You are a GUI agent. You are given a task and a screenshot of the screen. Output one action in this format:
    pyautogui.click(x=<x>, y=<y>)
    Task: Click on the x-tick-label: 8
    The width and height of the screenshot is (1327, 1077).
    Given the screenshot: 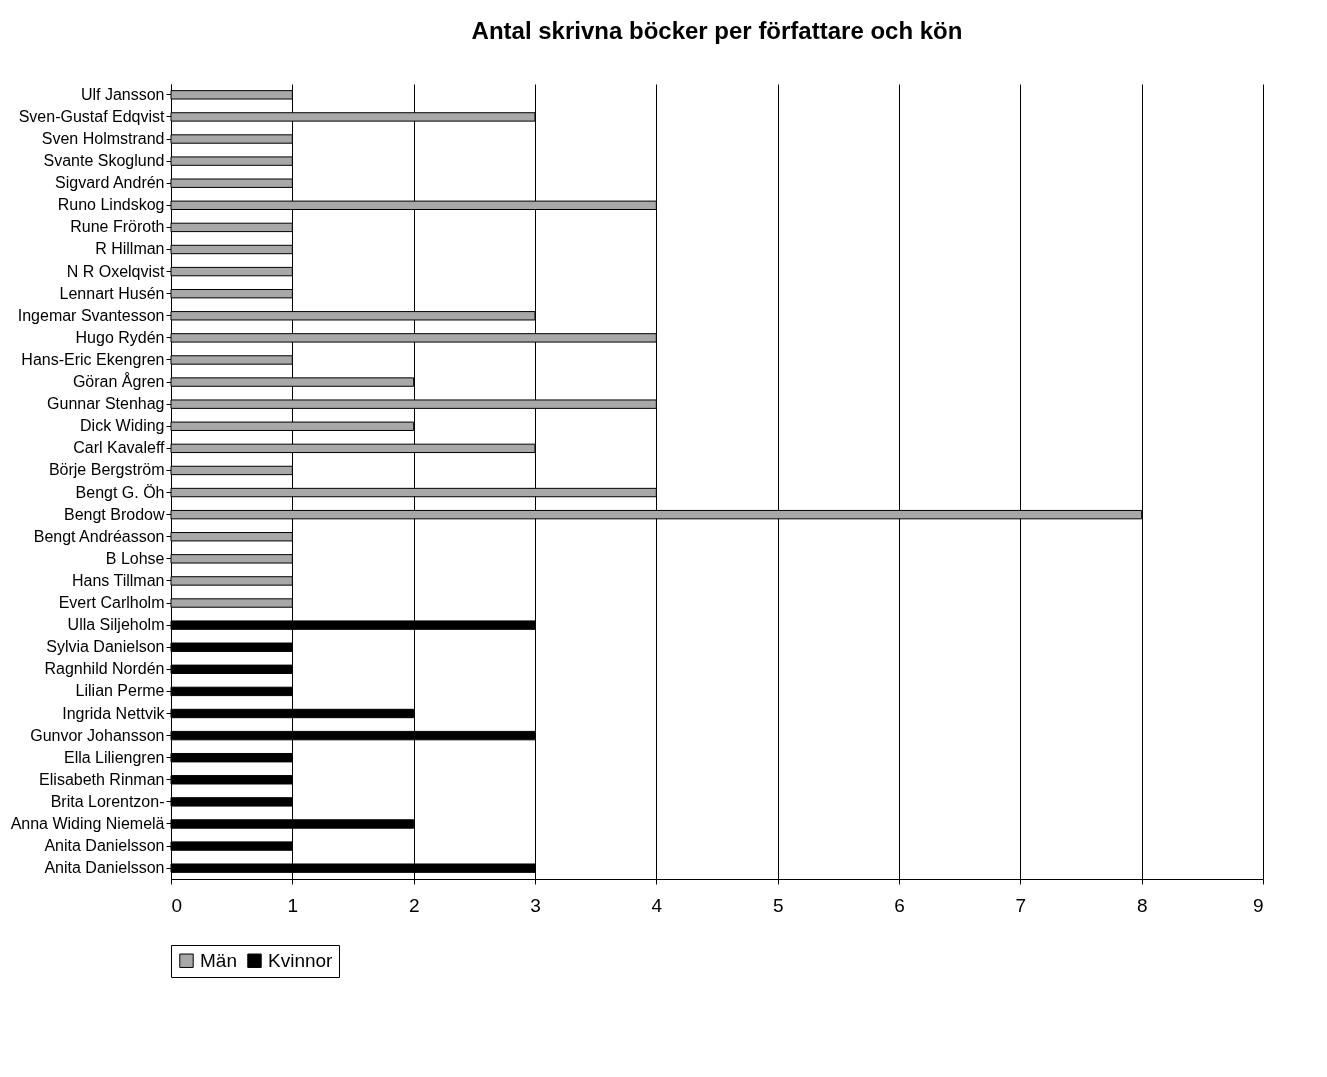 What is the action you would take?
    pyautogui.click(x=1142, y=905)
    